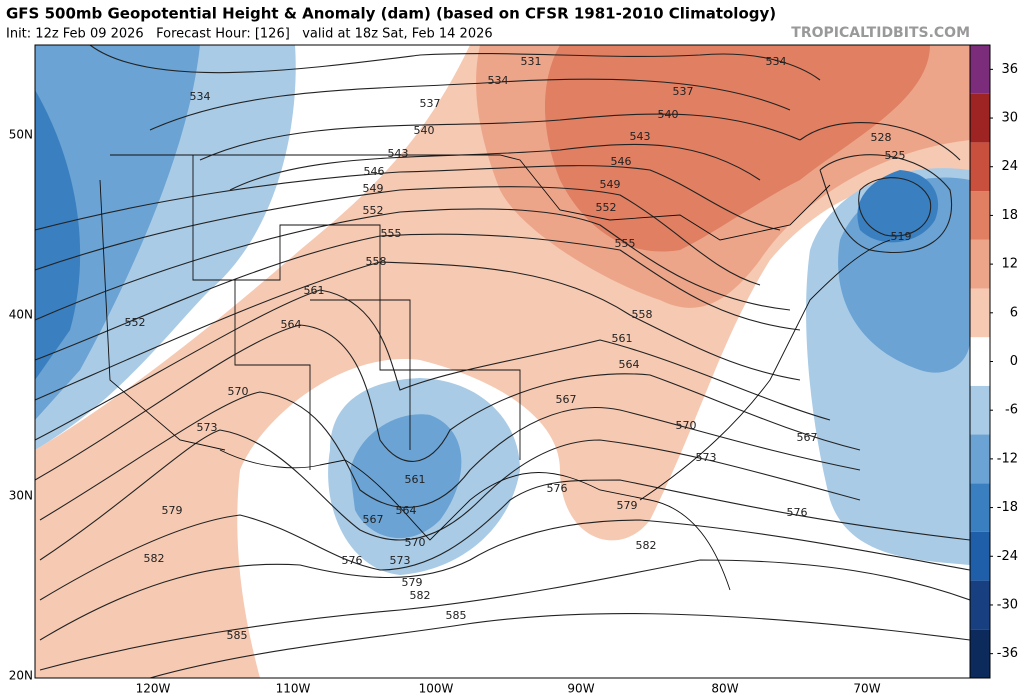  I want to click on colorbar-tick-label: -36, so click(1007, 653).